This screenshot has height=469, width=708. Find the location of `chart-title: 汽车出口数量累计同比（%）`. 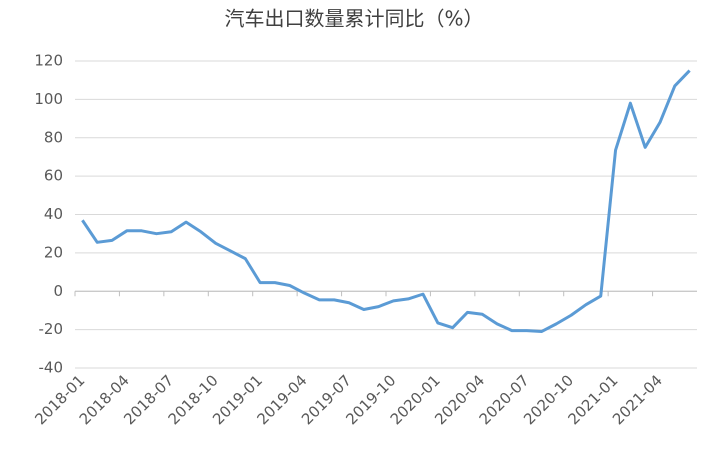

chart-title: 汽车出口数量累计同比（%） is located at coordinates (353, 19).